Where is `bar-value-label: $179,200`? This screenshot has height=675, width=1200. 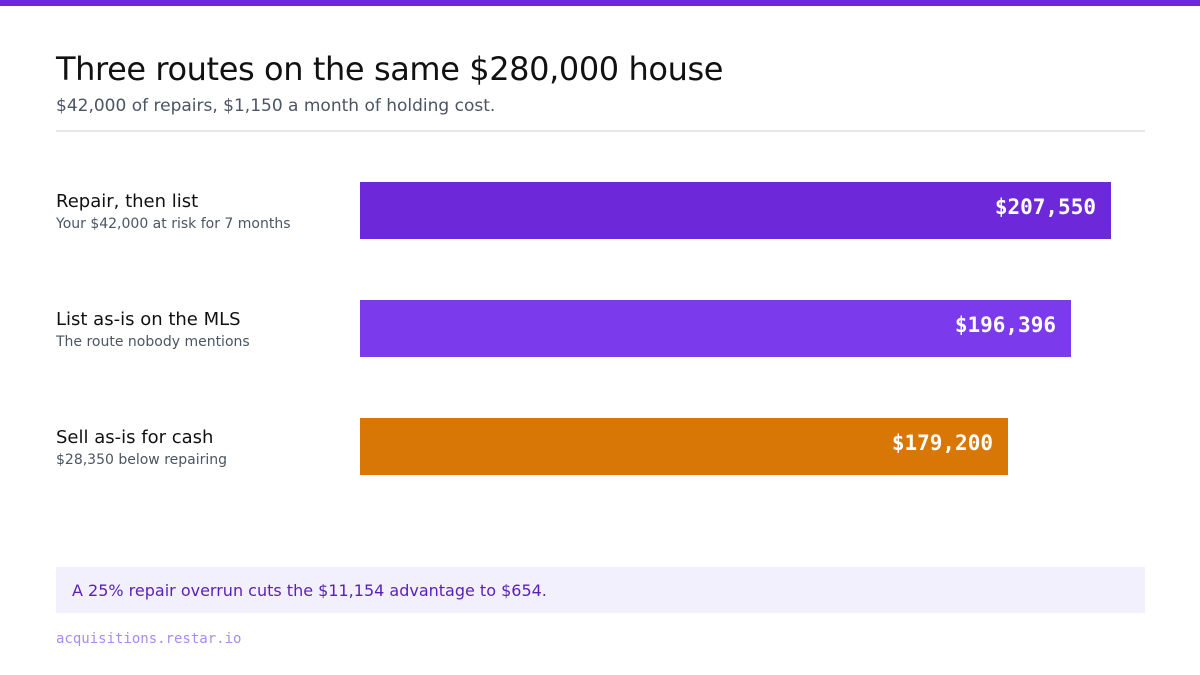
bar-value-label: $179,200 is located at coordinates (942, 443).